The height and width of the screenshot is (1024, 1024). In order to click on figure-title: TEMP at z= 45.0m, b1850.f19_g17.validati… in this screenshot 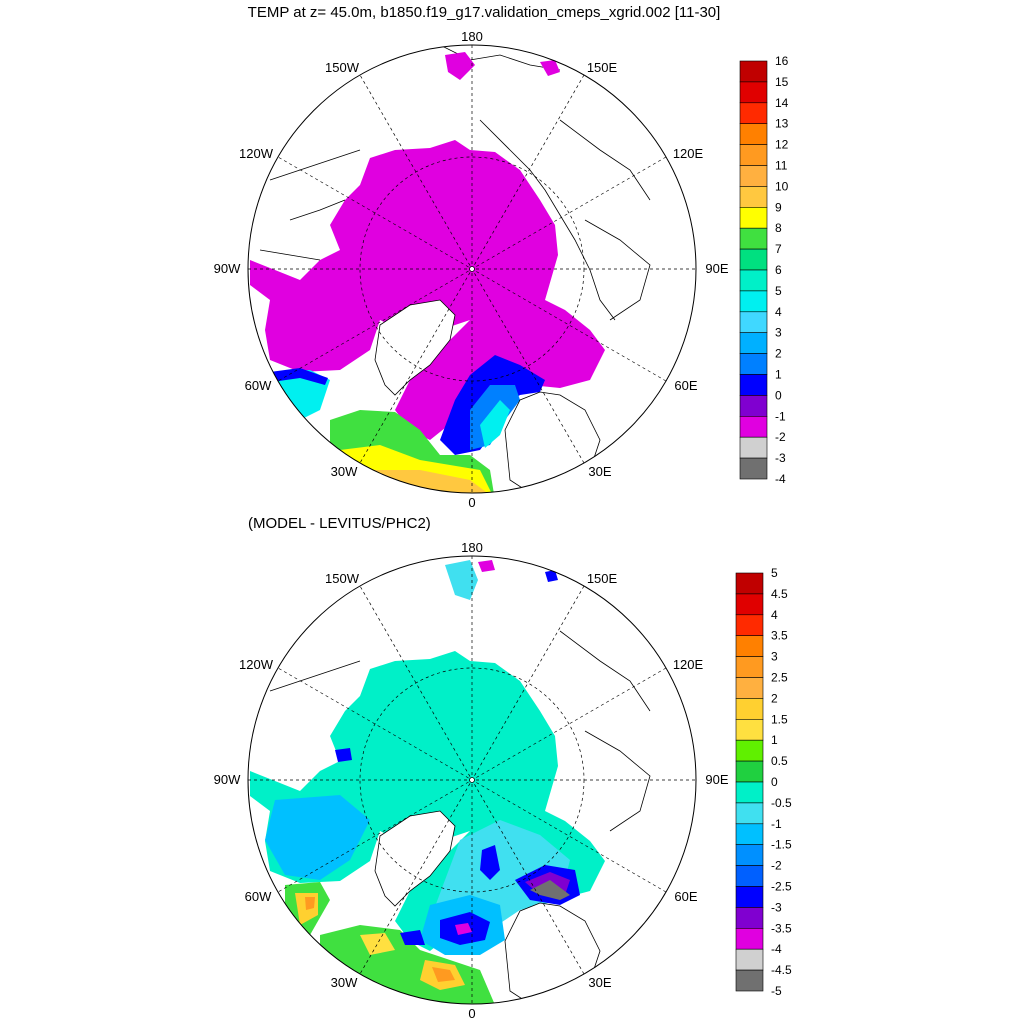, I will do `click(484, 12)`.